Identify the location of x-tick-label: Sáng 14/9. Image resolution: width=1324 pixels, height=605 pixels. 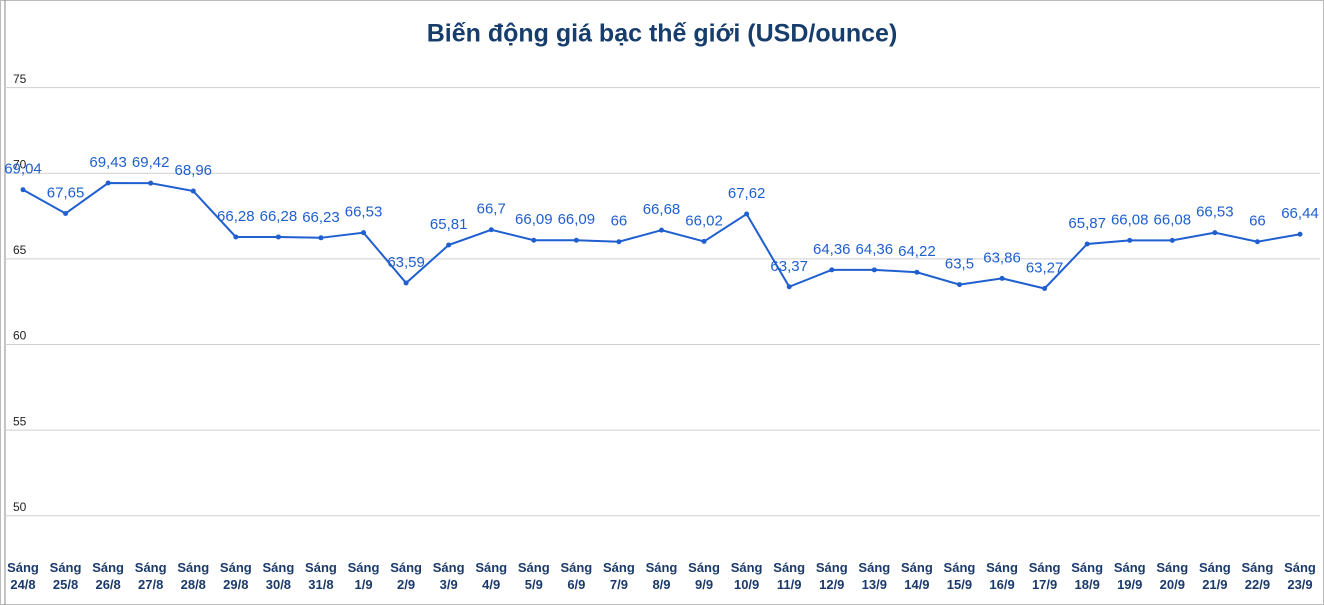
(916, 576).